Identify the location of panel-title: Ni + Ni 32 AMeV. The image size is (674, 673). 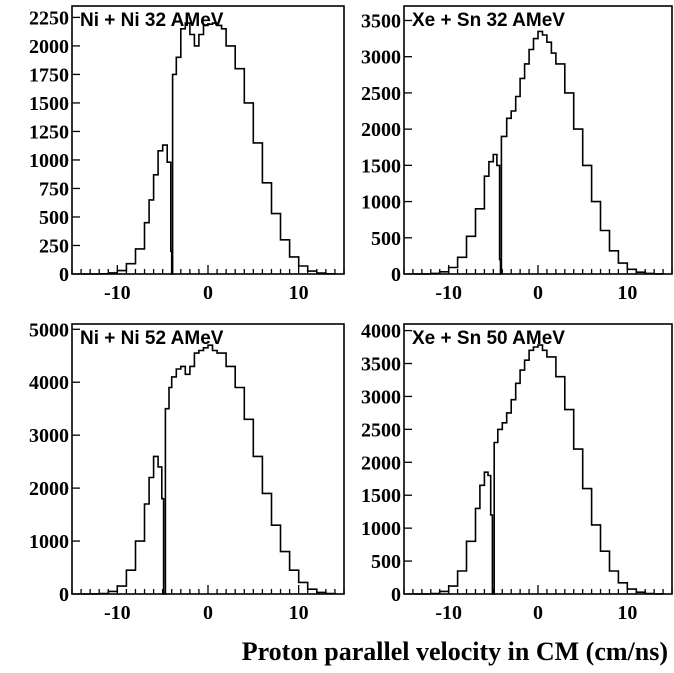
(152, 20).